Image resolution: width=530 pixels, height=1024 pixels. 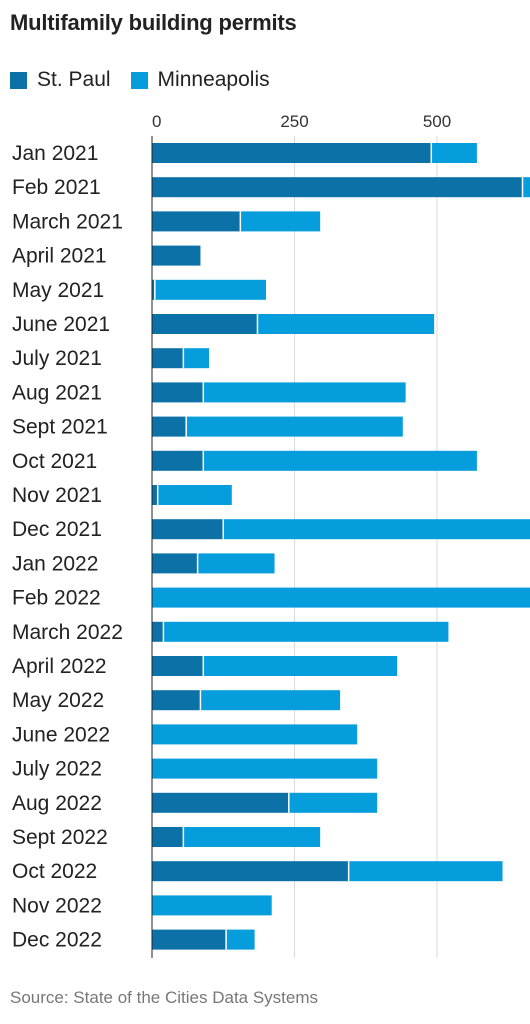 What do you see at coordinates (56, 598) in the screenshot?
I see `category-label: Feb 2022` at bounding box center [56, 598].